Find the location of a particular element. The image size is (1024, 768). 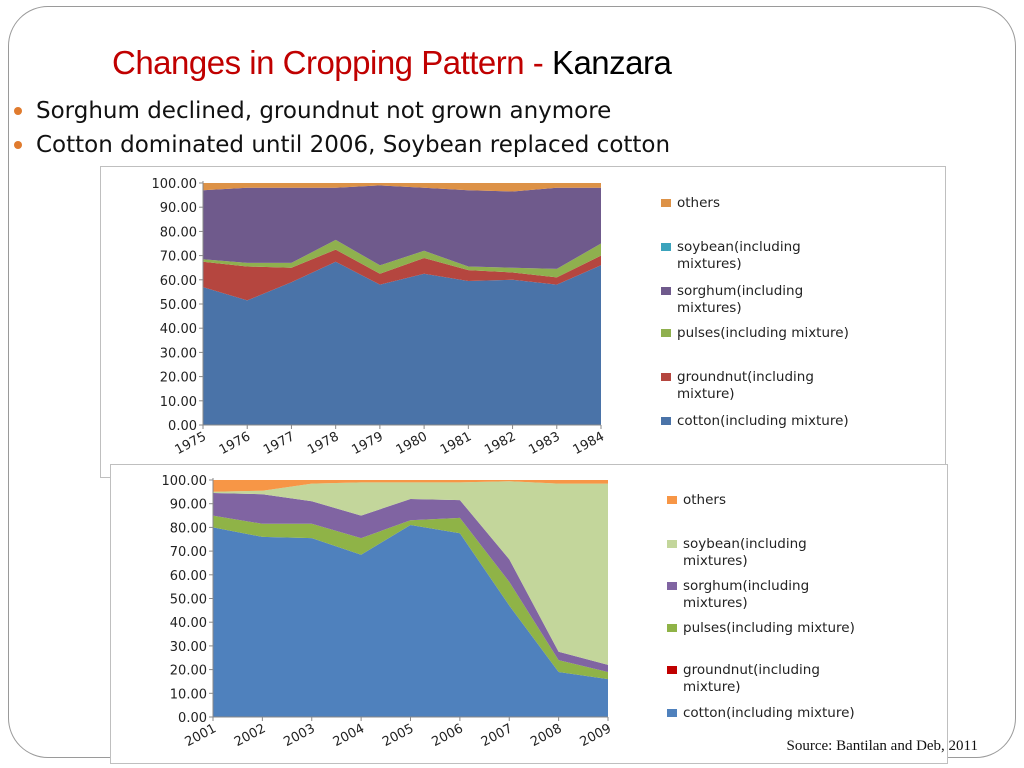

x-tick-label: 2003 is located at coordinates (299, 735).